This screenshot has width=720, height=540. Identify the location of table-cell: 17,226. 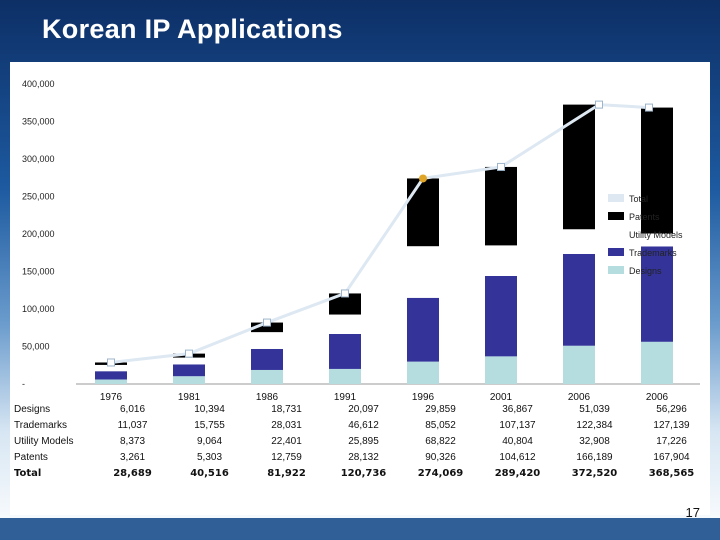
(671, 441).